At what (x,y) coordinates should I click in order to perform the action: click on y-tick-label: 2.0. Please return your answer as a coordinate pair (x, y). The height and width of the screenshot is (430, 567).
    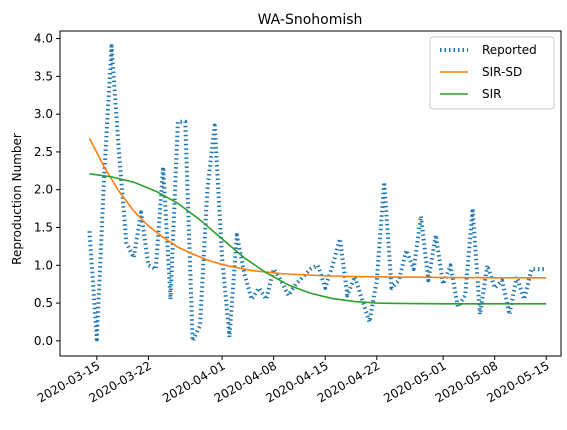
    Looking at the image, I should click on (43, 190).